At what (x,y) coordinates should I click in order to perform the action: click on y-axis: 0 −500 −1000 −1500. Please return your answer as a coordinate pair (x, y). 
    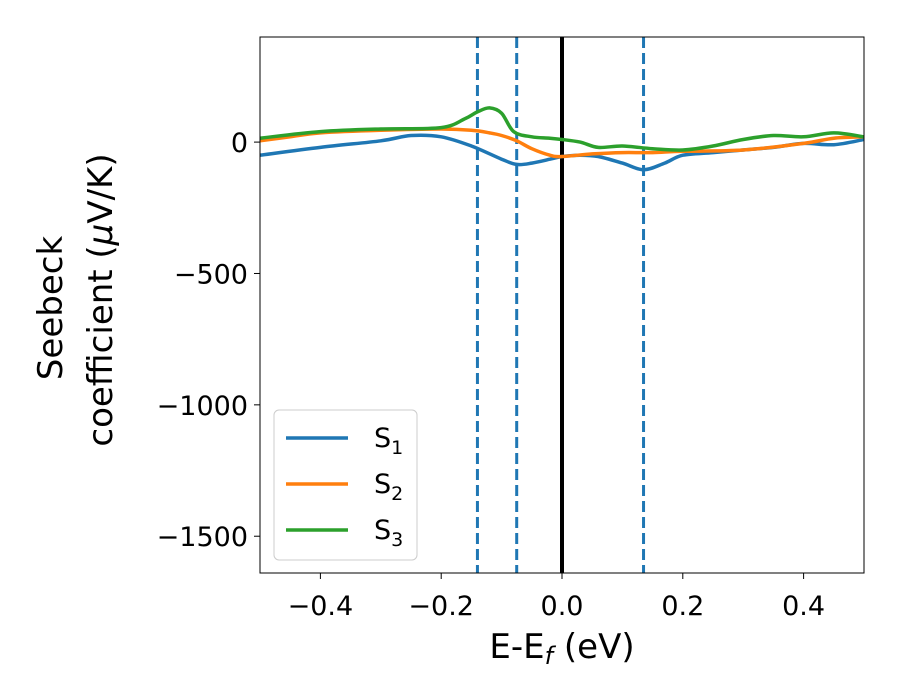
    Looking at the image, I should click on (208, 340).